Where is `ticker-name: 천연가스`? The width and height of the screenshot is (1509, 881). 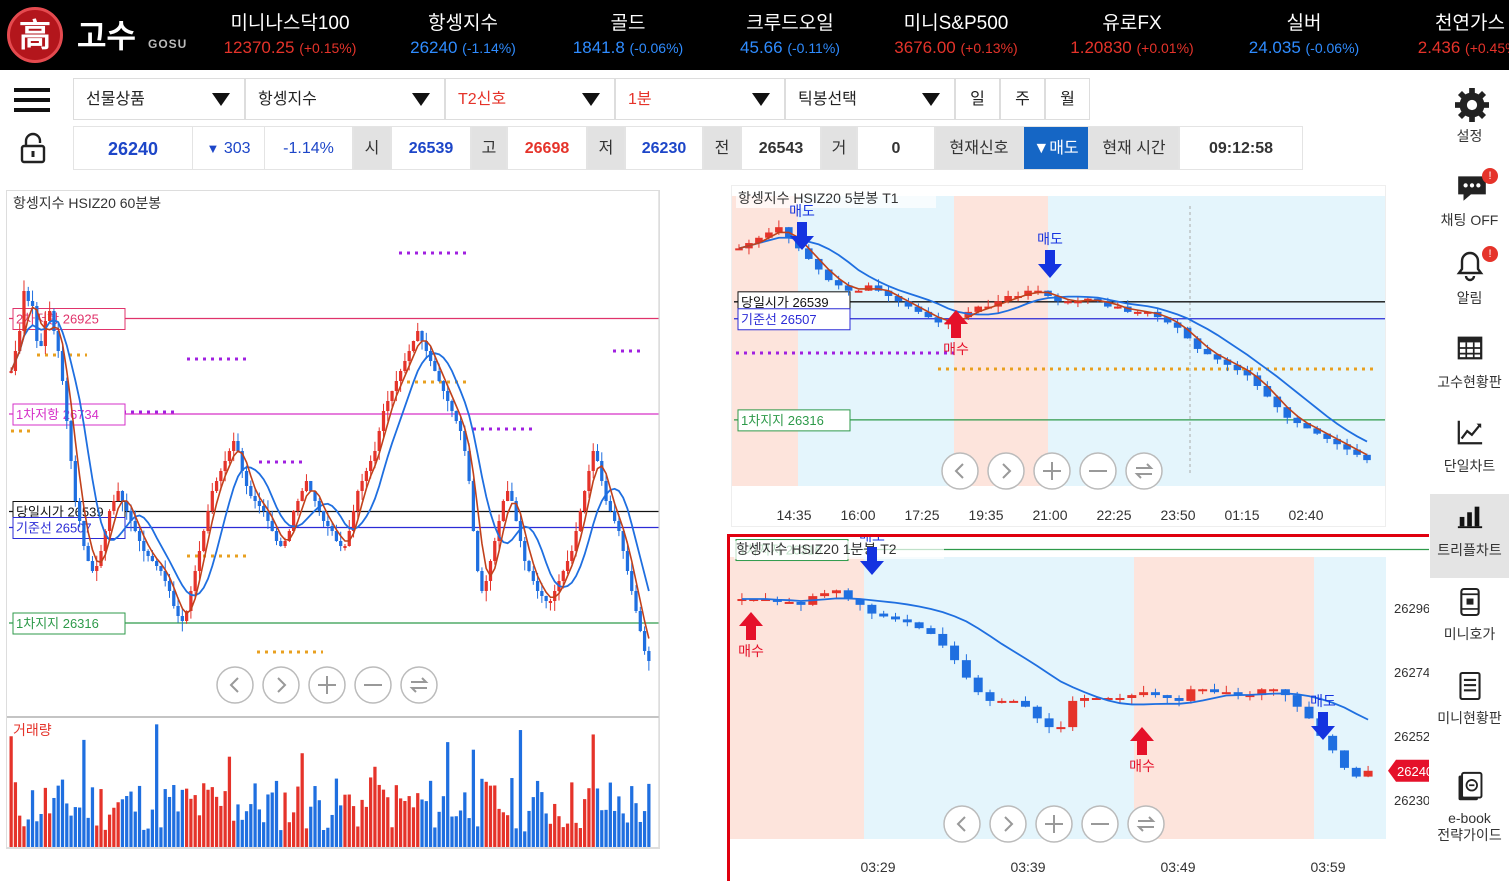
ticker-name: 천연가스 is located at coordinates (1470, 23).